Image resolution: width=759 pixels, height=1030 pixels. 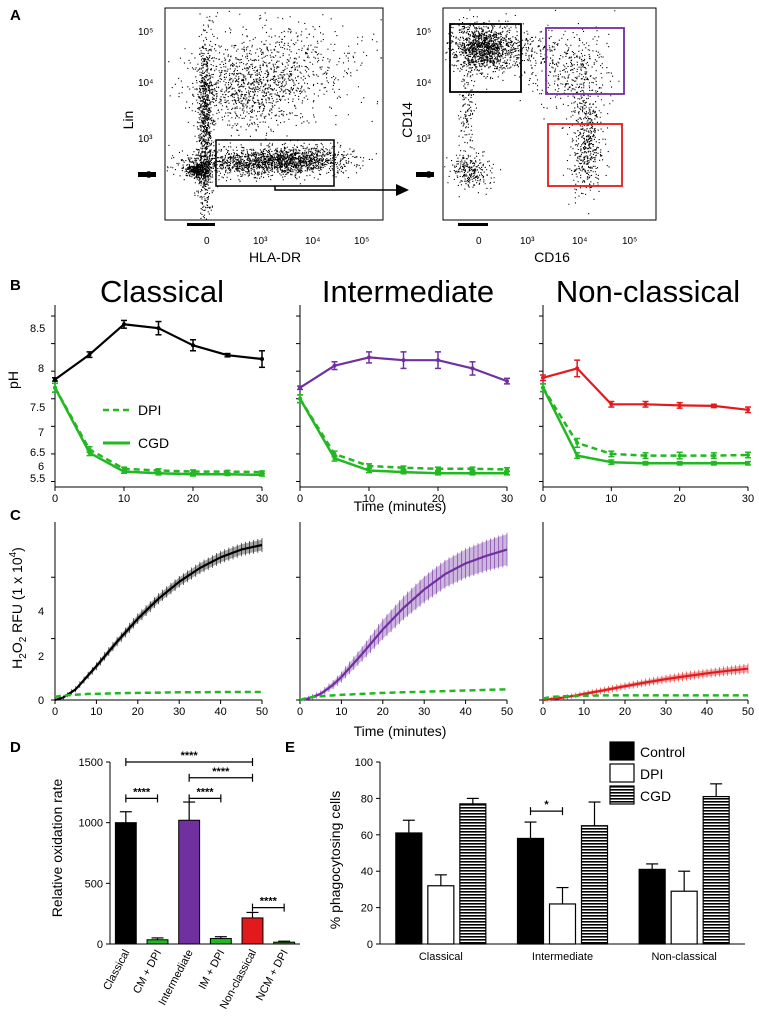 I want to click on line-plot: 0 10 20 30 40 50, so click(x=646, y=620).